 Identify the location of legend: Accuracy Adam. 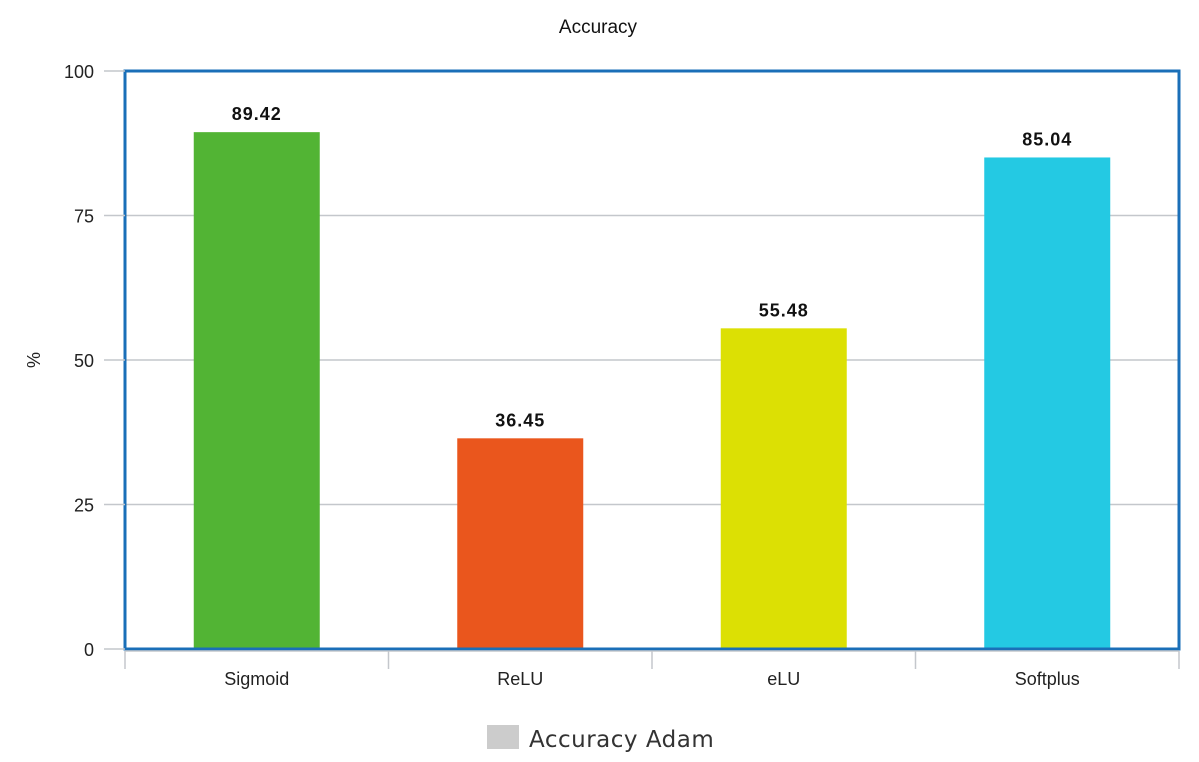
(600, 739).